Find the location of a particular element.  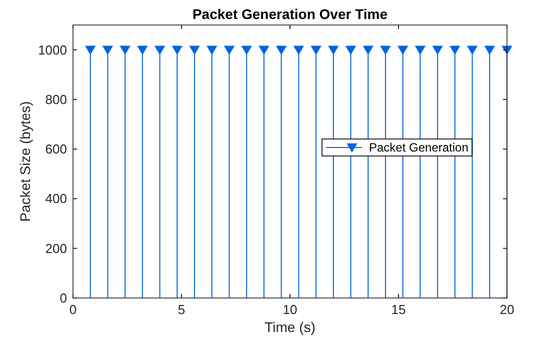

y-tick-label: 0 is located at coordinates (63, 298).